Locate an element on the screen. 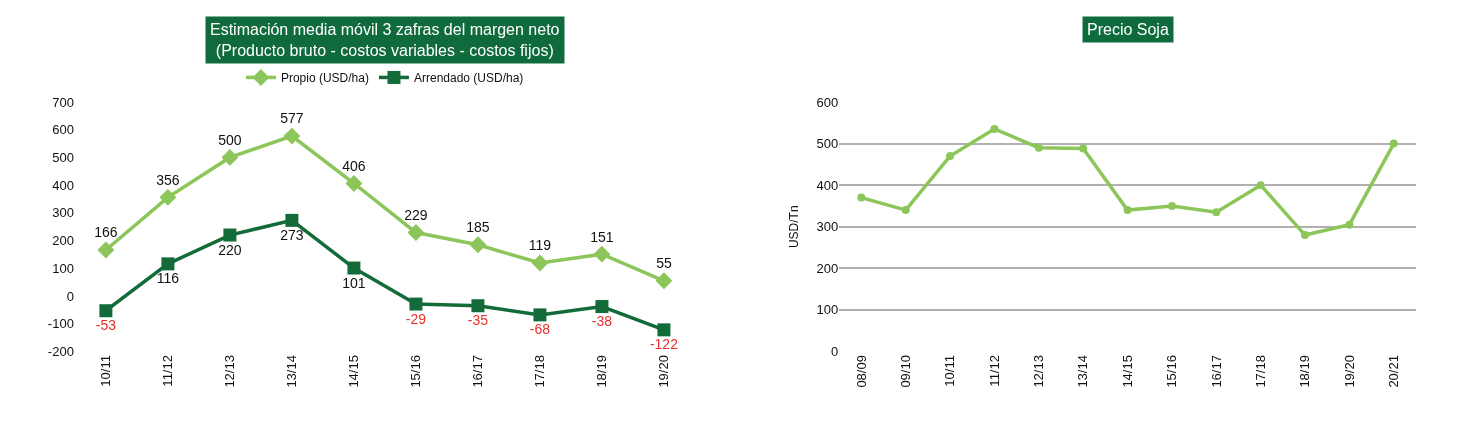 The height and width of the screenshot is (434, 1462). data-label: 406 is located at coordinates (354, 165).